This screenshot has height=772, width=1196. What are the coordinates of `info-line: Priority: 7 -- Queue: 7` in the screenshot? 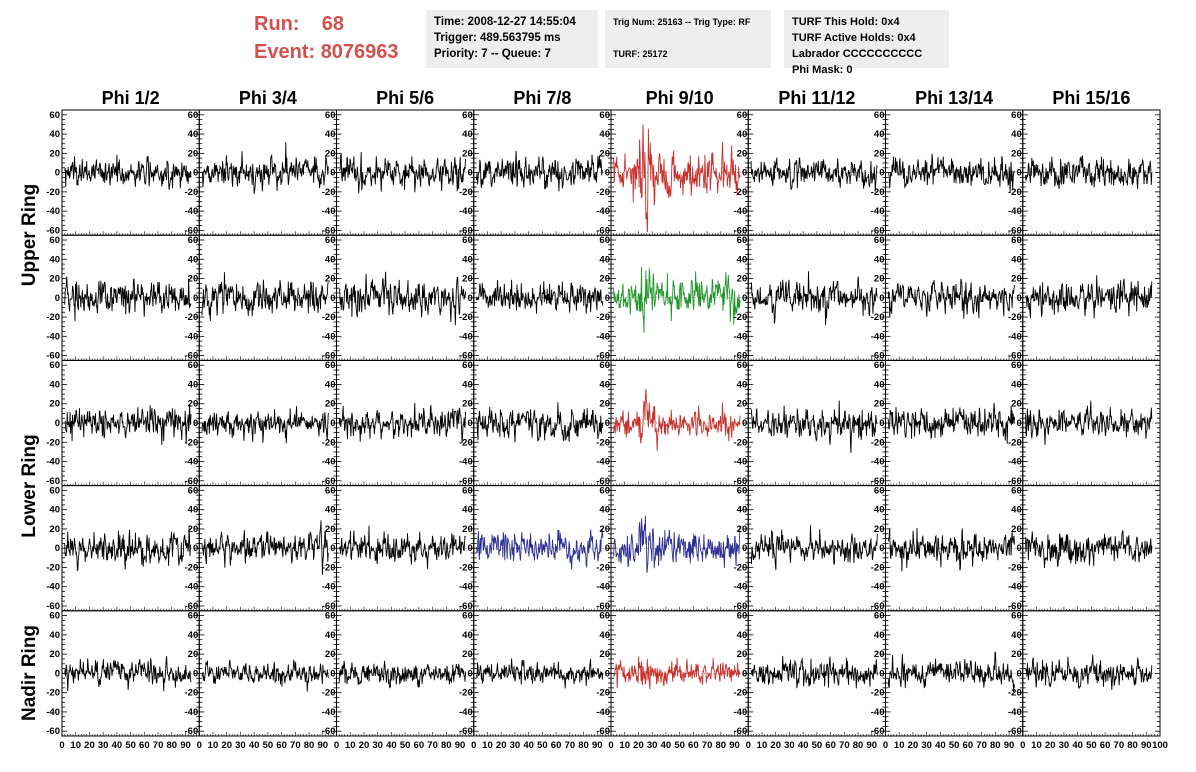 It's located at (492, 54).